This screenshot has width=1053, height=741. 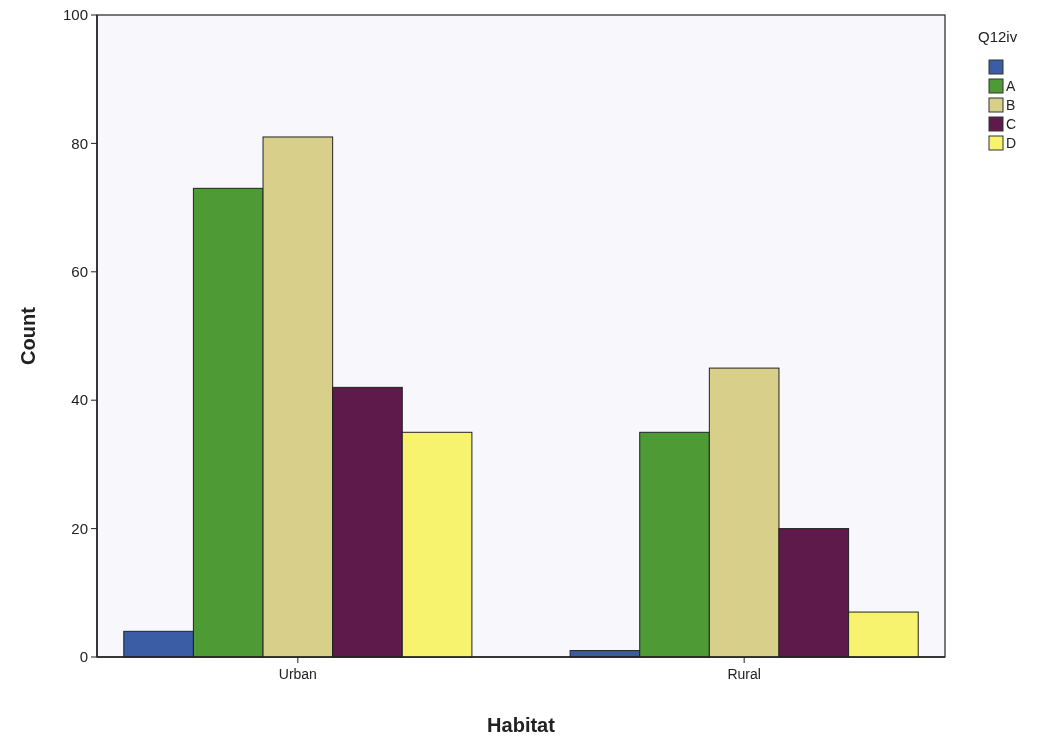 What do you see at coordinates (1011, 124) in the screenshot?
I see `legend-label: C` at bounding box center [1011, 124].